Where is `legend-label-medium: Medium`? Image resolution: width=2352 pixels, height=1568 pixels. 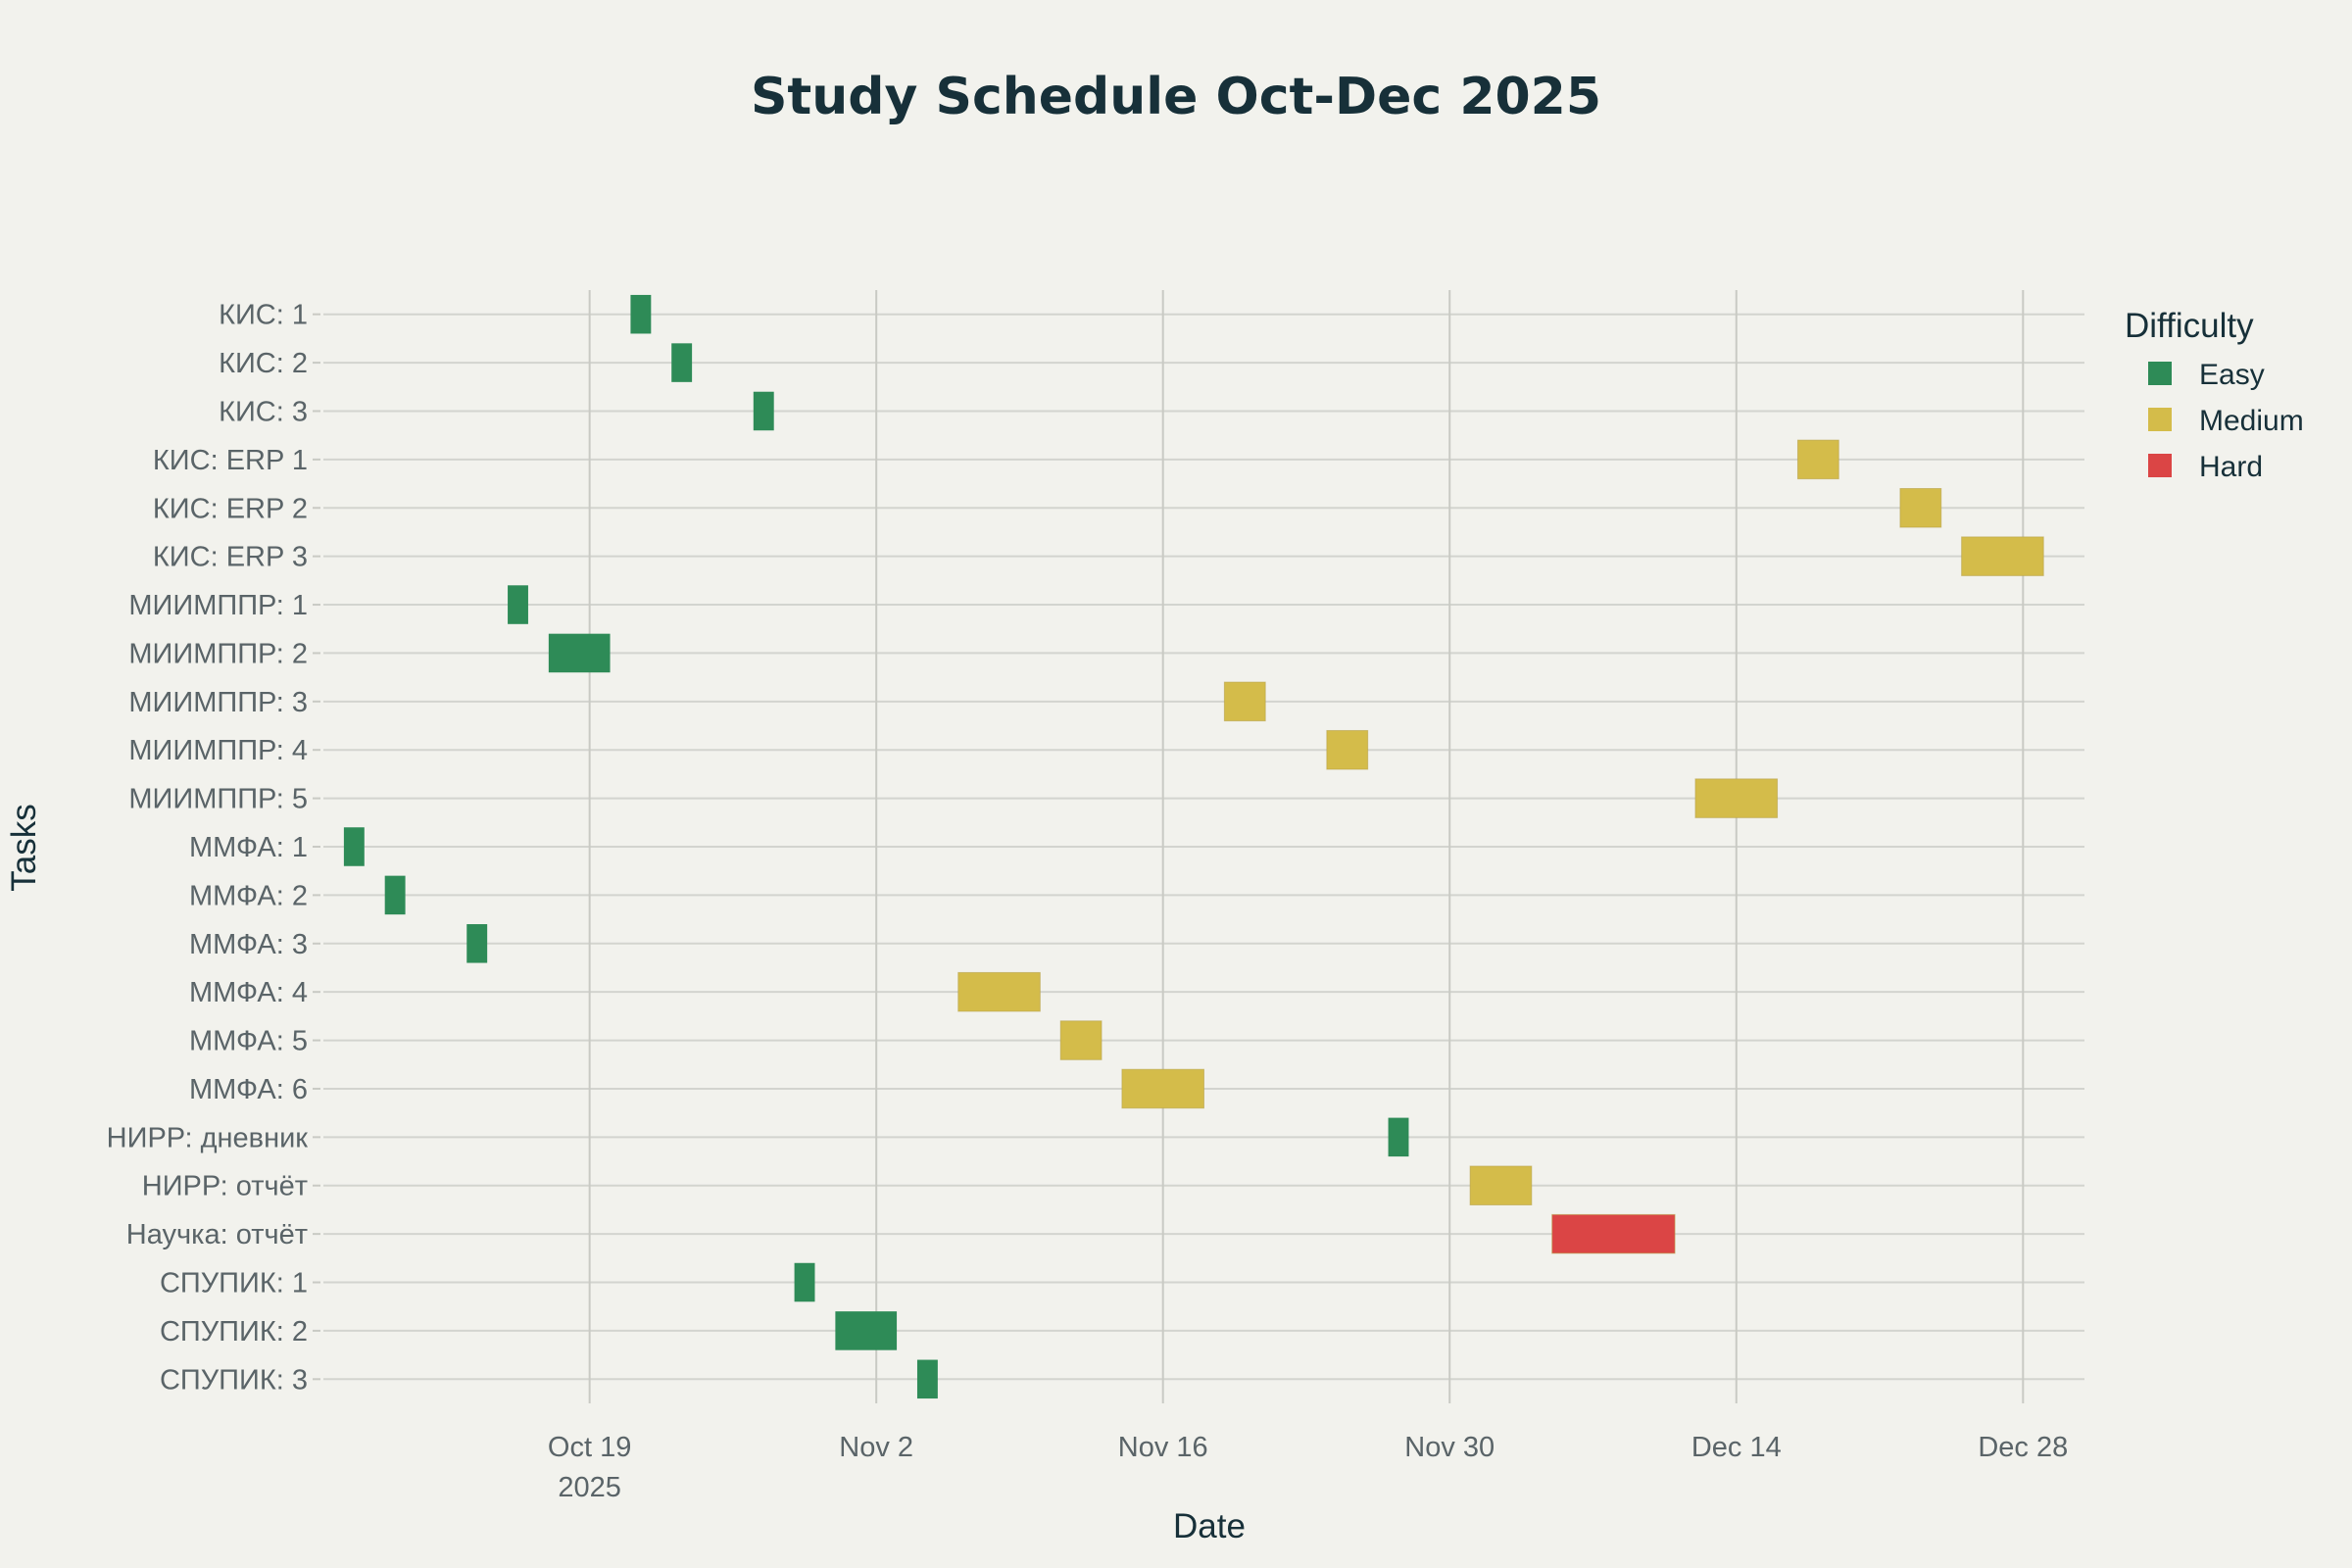
legend-label-medium: Medium is located at coordinates (2251, 421).